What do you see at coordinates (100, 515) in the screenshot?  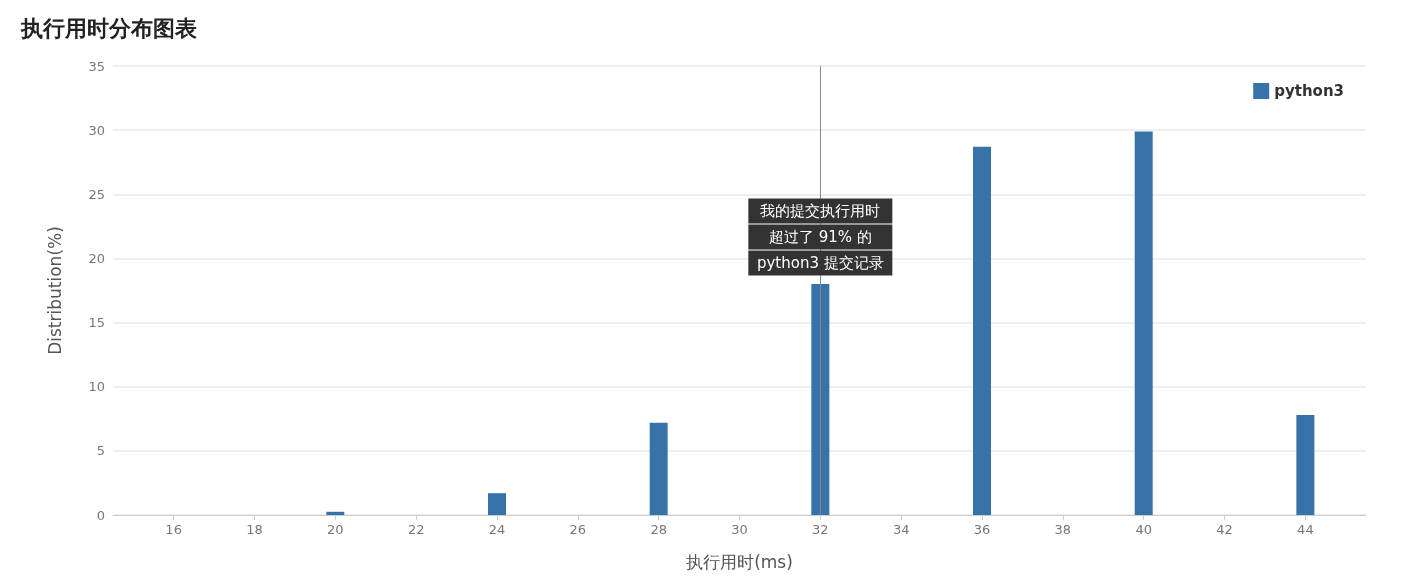 I see `y-tick-label: 0` at bounding box center [100, 515].